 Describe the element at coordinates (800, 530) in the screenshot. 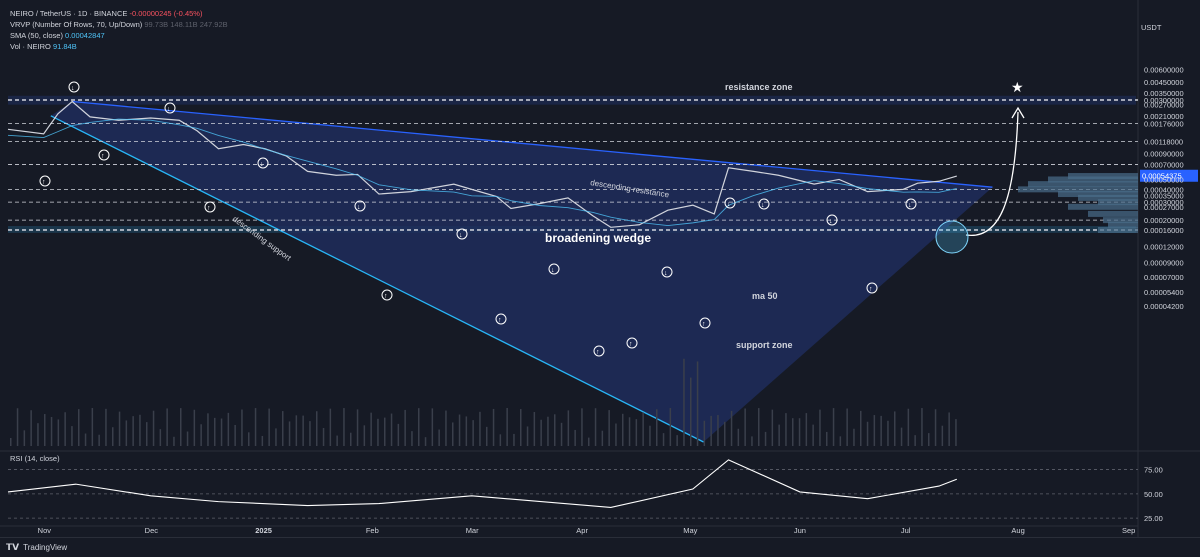

I see `time-tick-7: Jun` at that location.